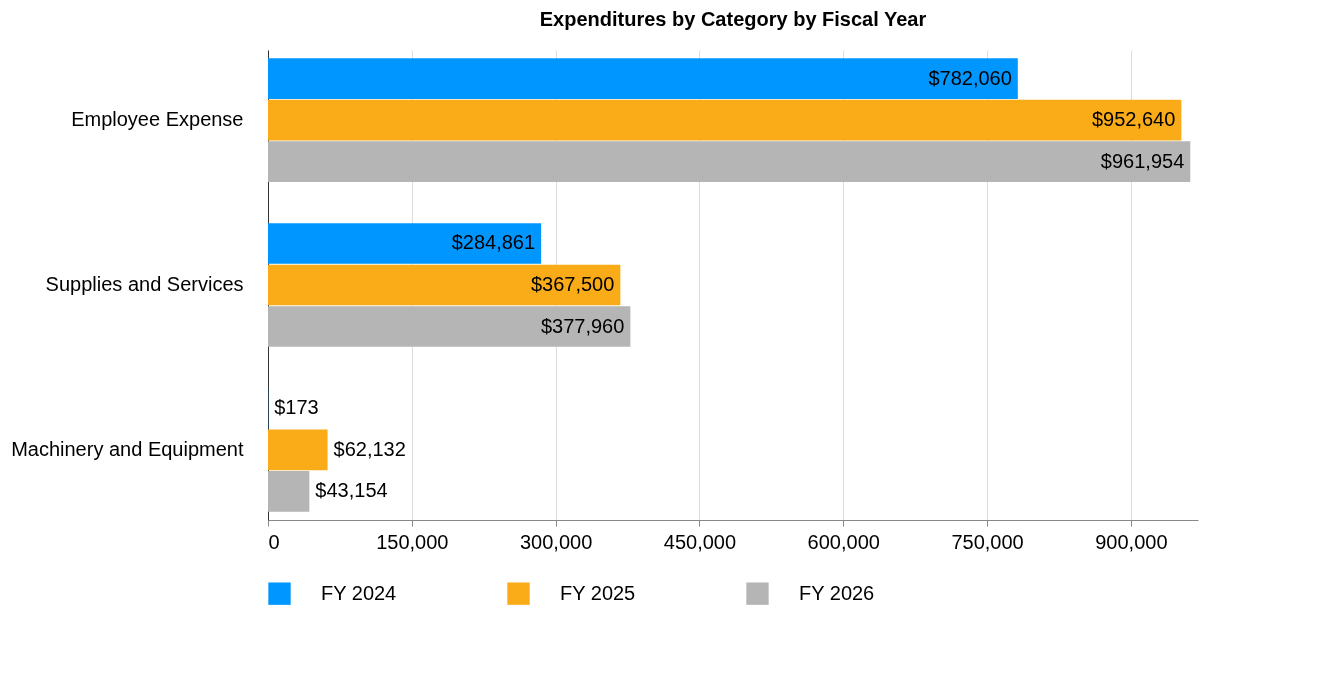  Describe the element at coordinates (1142, 160) in the screenshot. I see `data-label: $961,954` at that location.